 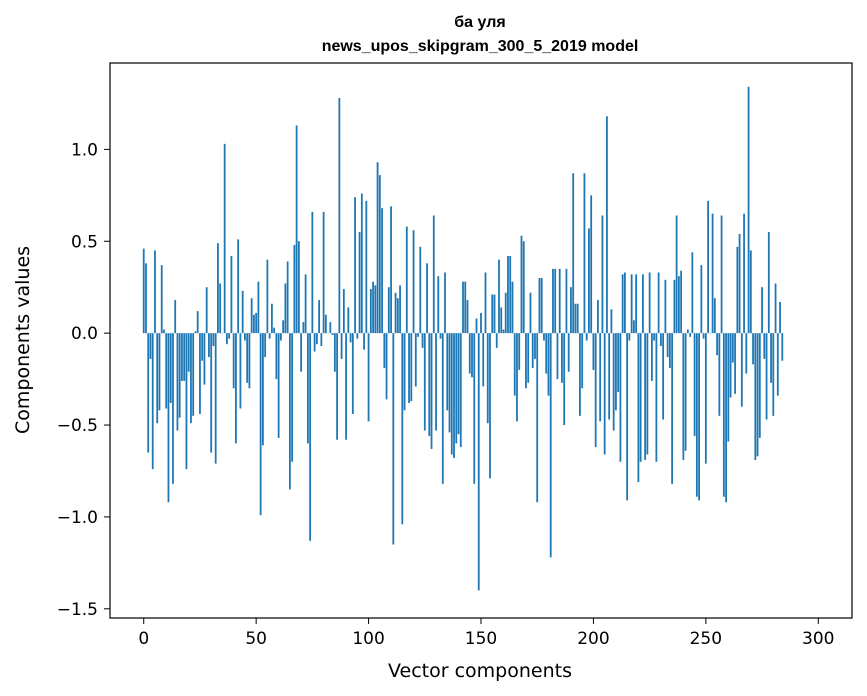 I want to click on chart-title: ба уля, so click(x=479, y=22).